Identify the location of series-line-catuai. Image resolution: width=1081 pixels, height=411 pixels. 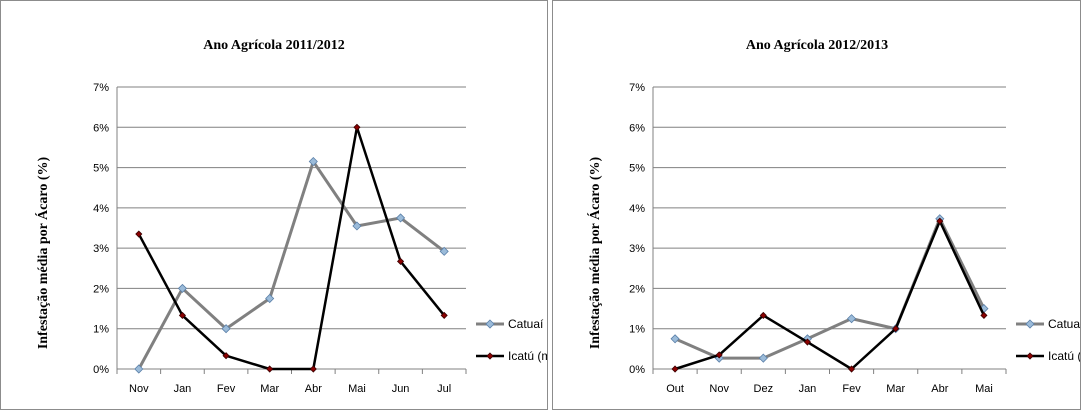
(291, 265).